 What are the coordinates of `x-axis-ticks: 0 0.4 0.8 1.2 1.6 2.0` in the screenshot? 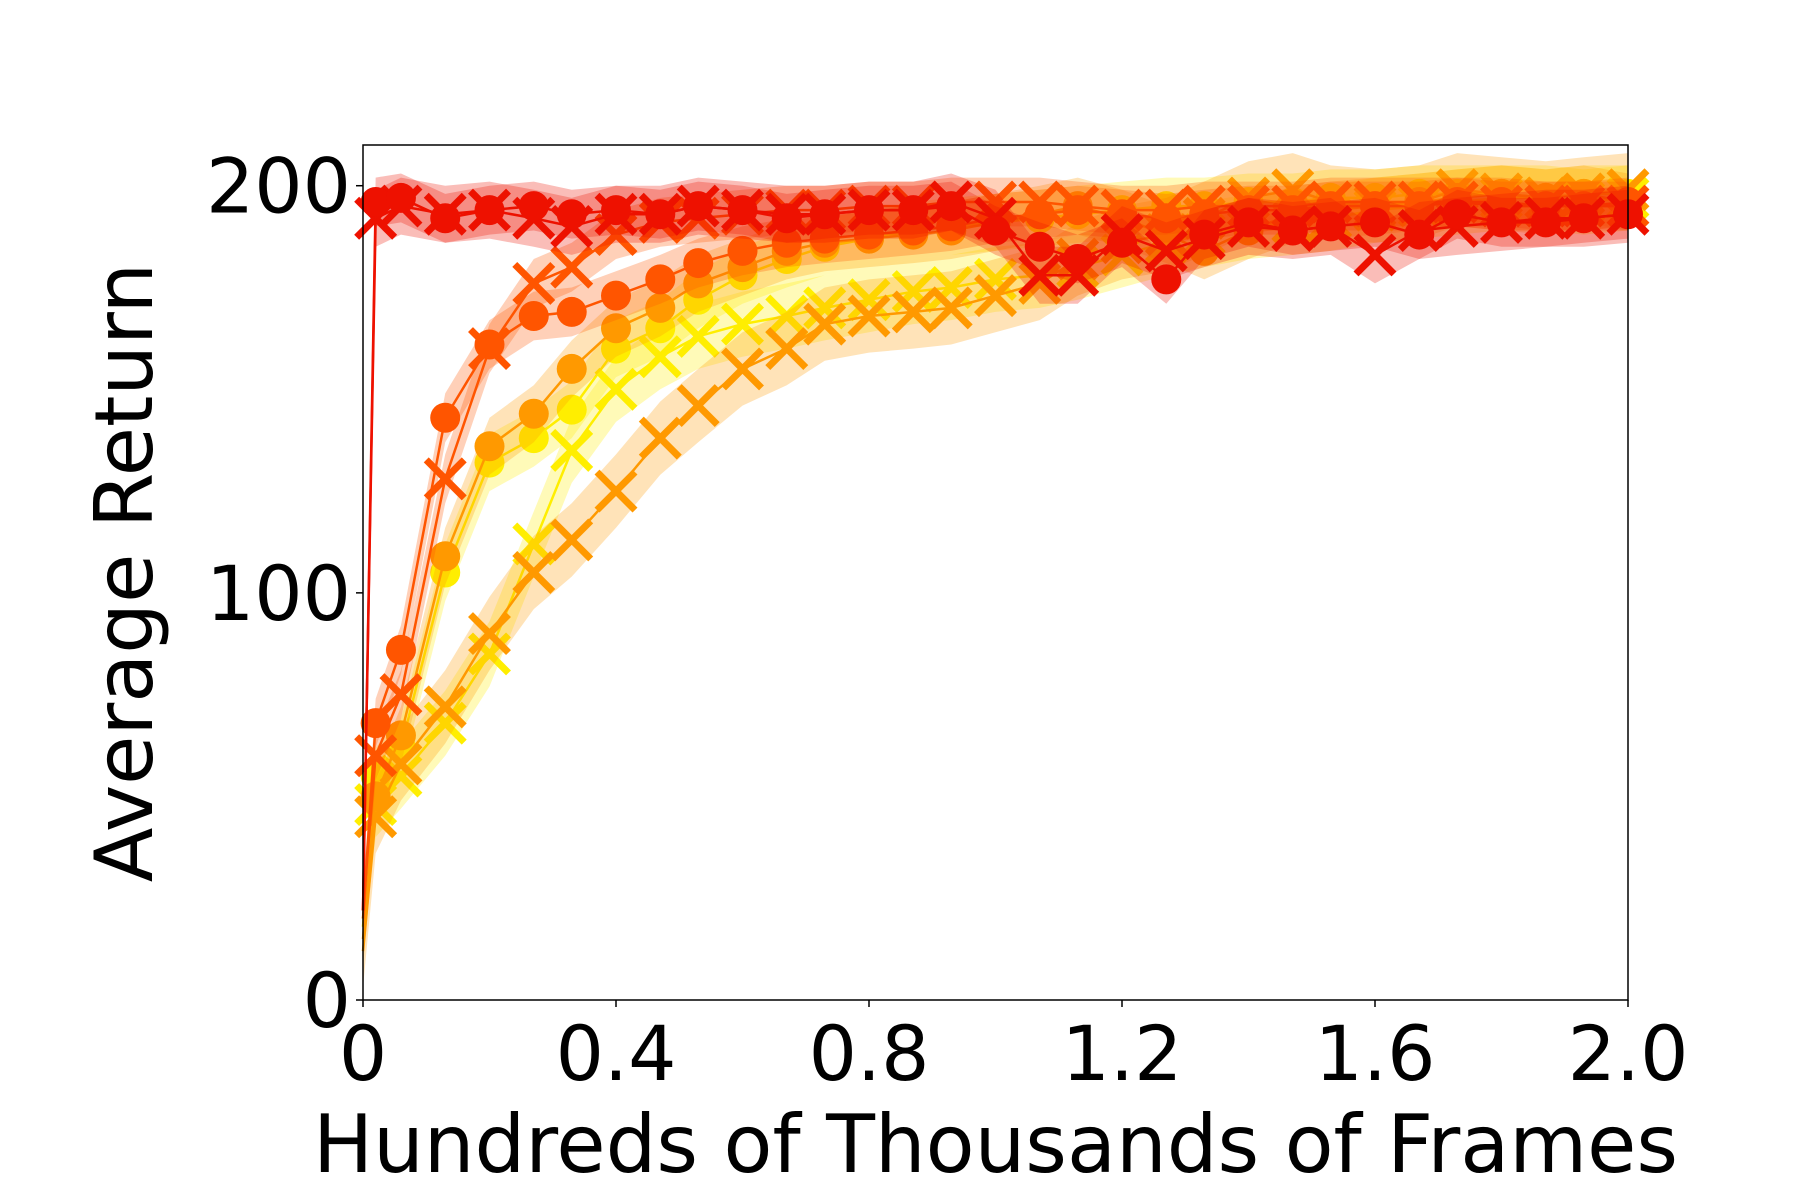 It's located at (1014, 1049).